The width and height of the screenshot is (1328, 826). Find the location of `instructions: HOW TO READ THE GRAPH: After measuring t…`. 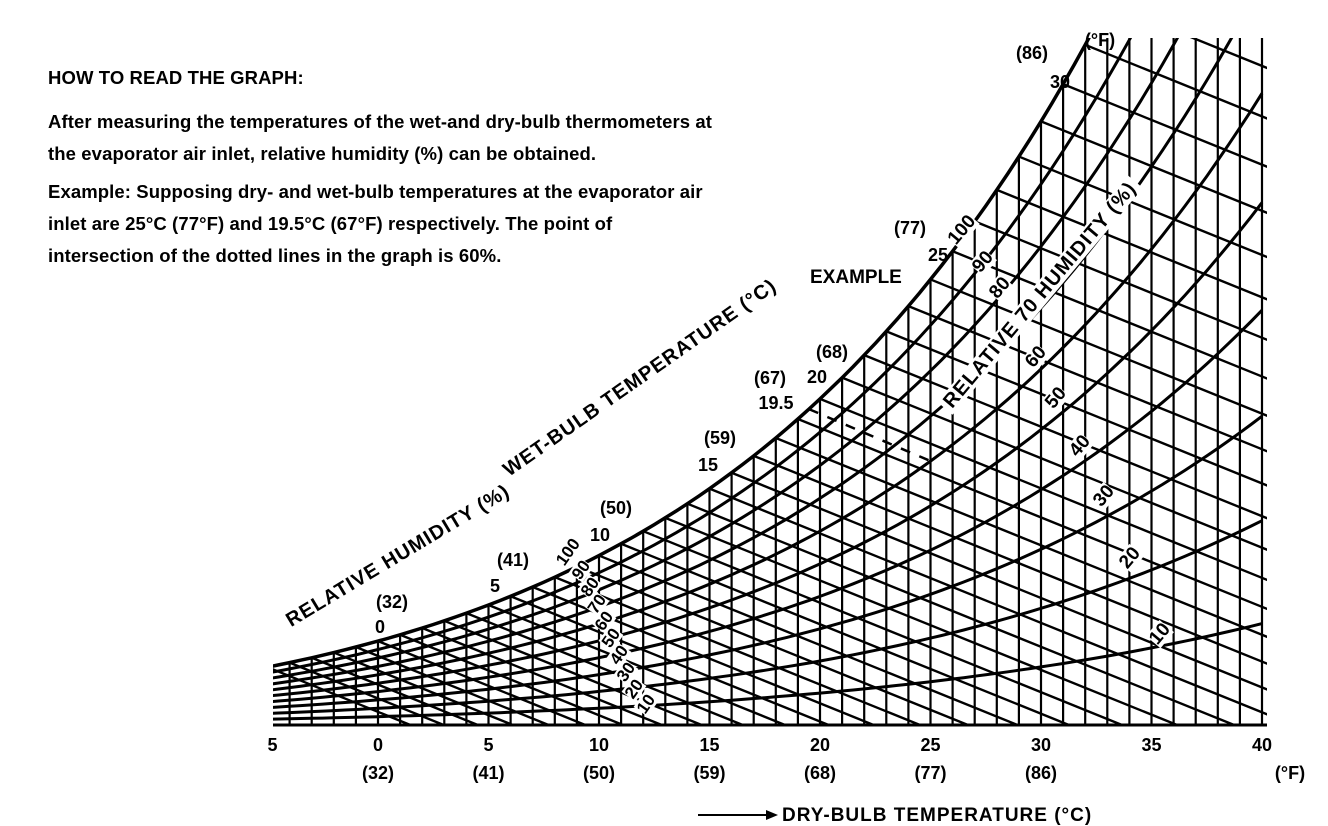

instructions: HOW TO READ THE GRAPH: After measuring t… is located at coordinates (380, 170).